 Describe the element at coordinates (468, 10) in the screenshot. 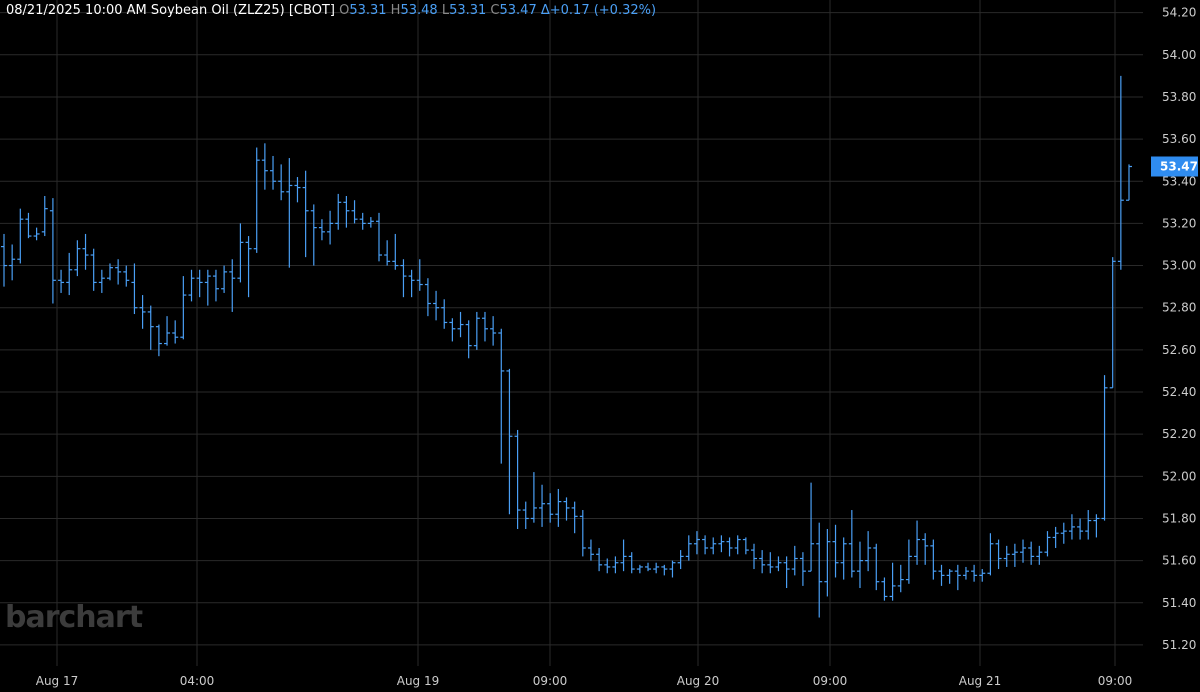

I see `low-value: 53.31` at that location.